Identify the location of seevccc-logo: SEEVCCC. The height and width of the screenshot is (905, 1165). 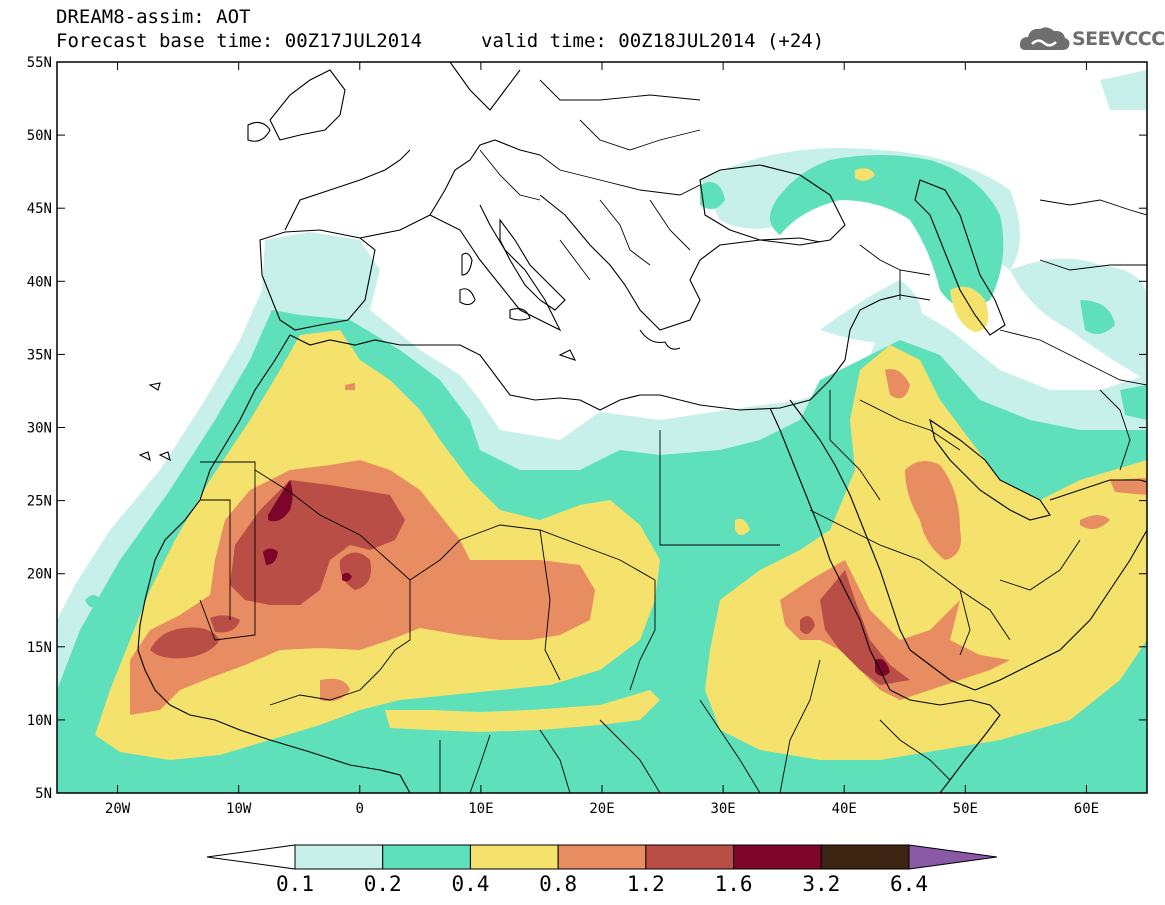
(1091, 39).